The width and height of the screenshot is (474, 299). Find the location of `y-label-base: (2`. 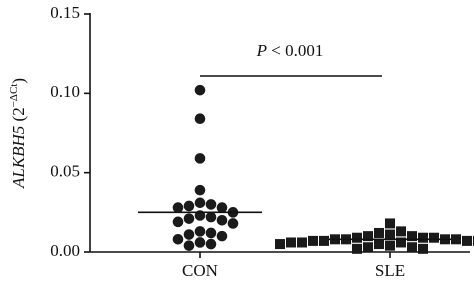

y-label-base: (2 is located at coordinates (18, 116).